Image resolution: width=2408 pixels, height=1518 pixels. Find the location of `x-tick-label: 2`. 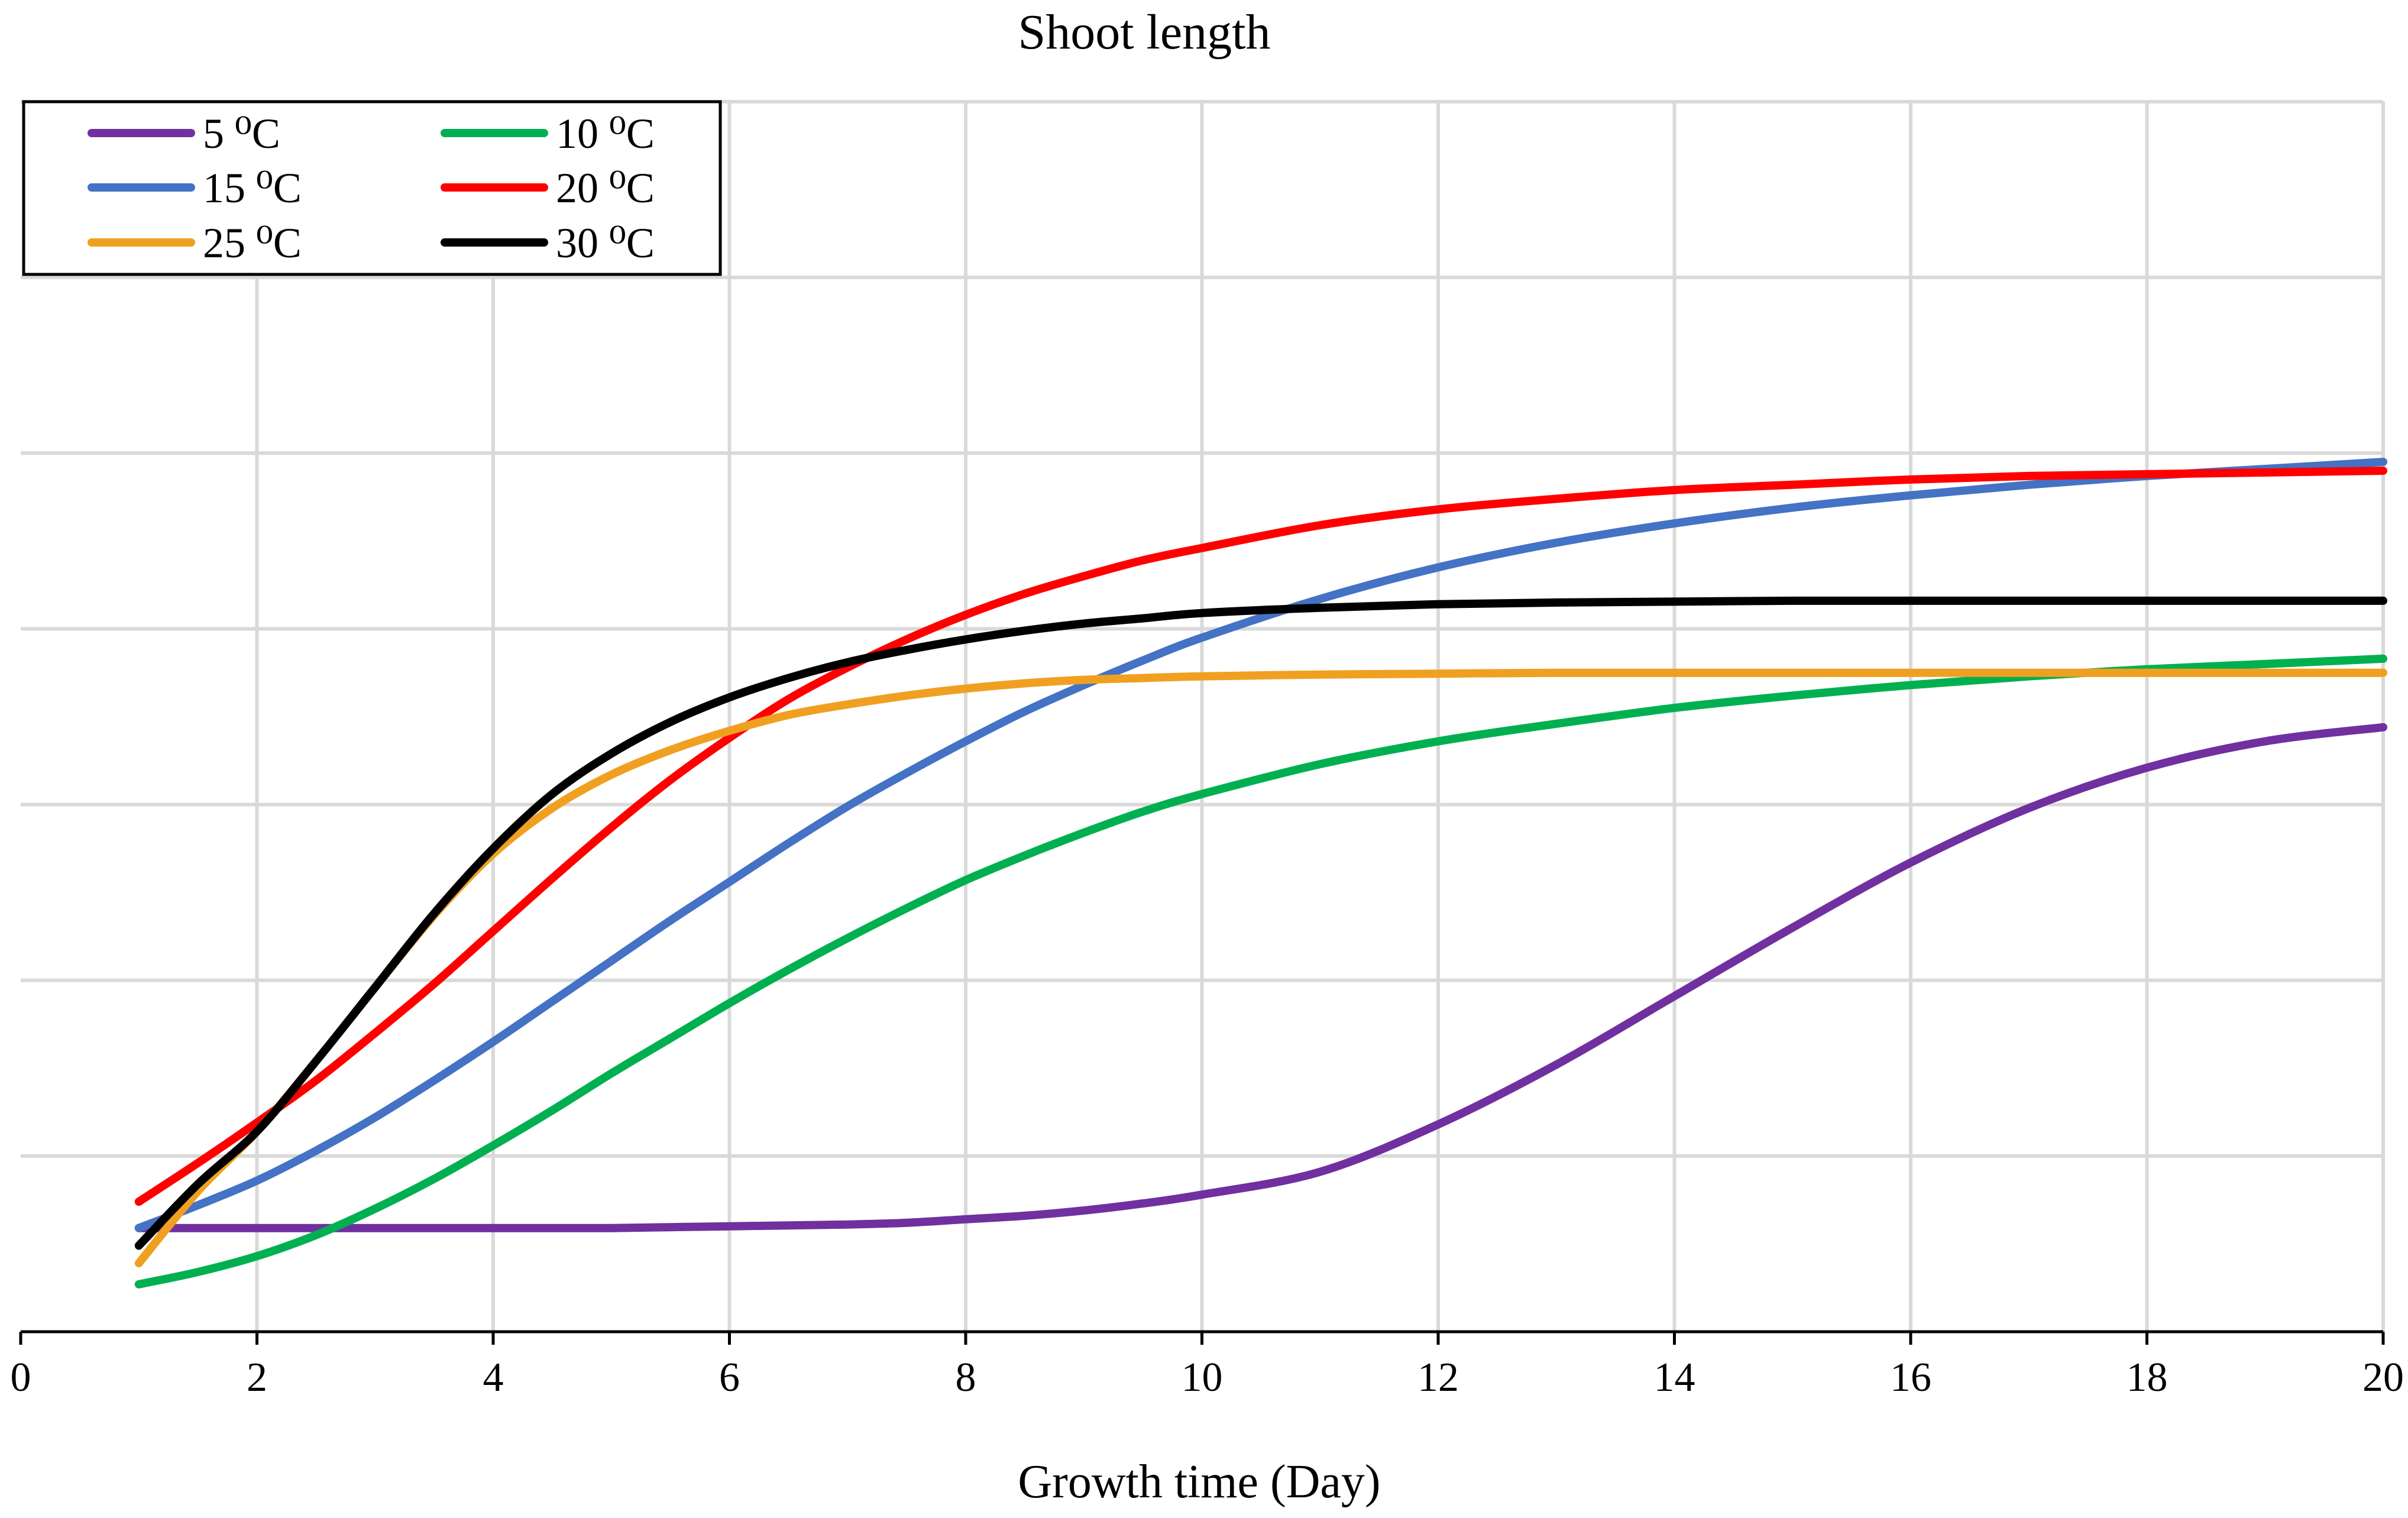

x-tick-label: 2 is located at coordinates (257, 1377).